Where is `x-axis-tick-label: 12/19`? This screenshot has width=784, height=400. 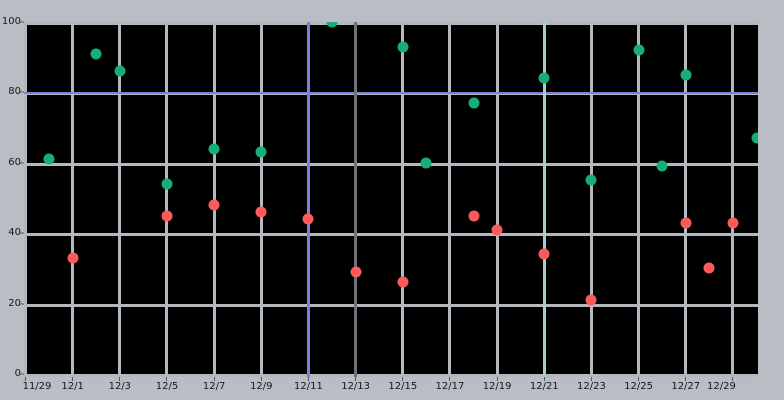 x-axis-tick-label: 12/19 is located at coordinates (497, 386).